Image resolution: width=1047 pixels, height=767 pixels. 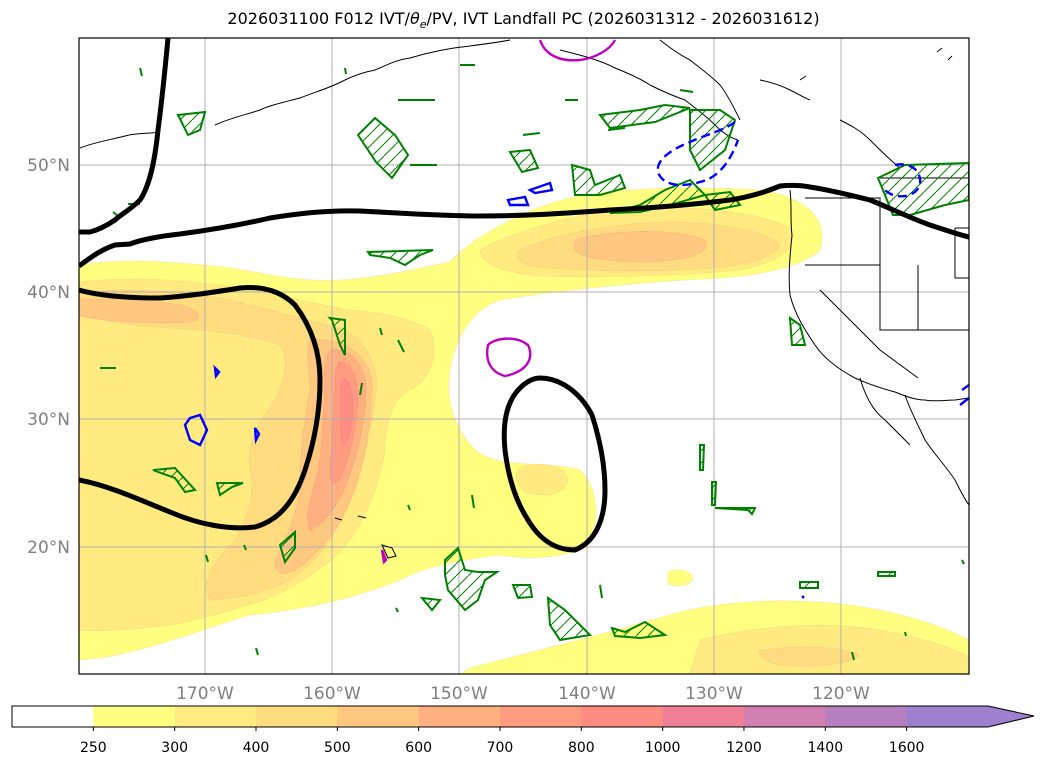 What do you see at coordinates (714, 694) in the screenshot?
I see `lon-label-130w: 130°W` at bounding box center [714, 694].